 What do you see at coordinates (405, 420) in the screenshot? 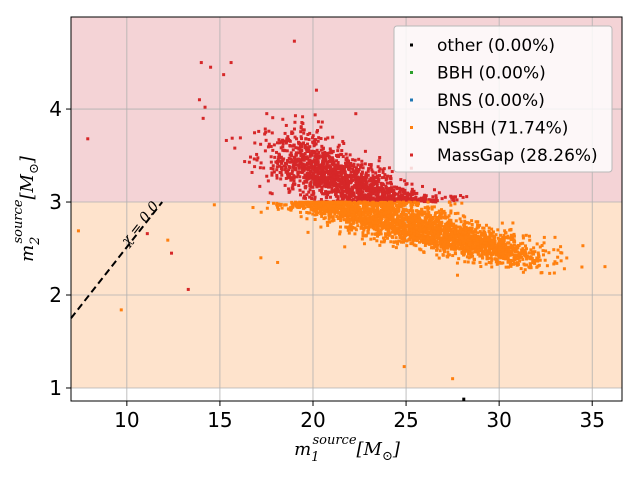
I see `x-tick-label: 25` at bounding box center [405, 420].